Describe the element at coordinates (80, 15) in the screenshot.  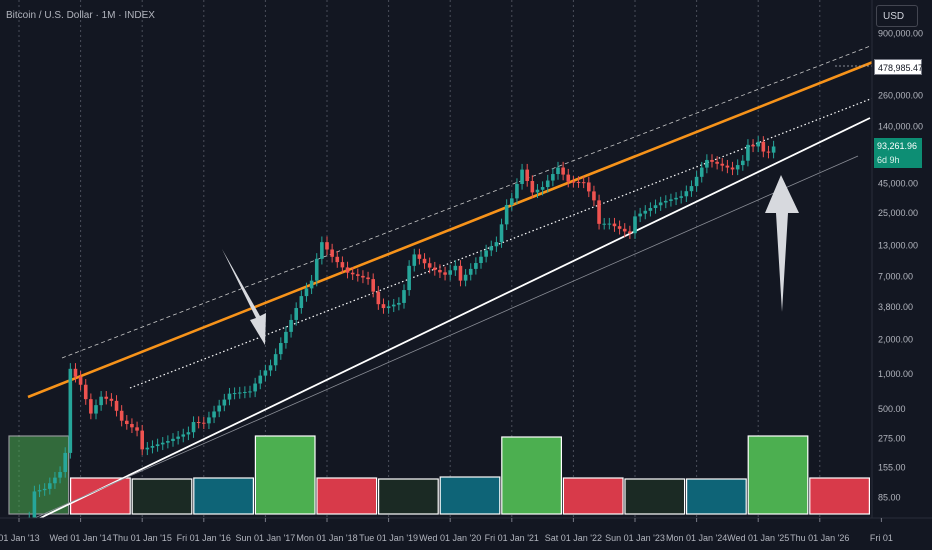
I see `chart-title: Bitcoin / U.S. Dollar · 1M · INDEX` at that location.